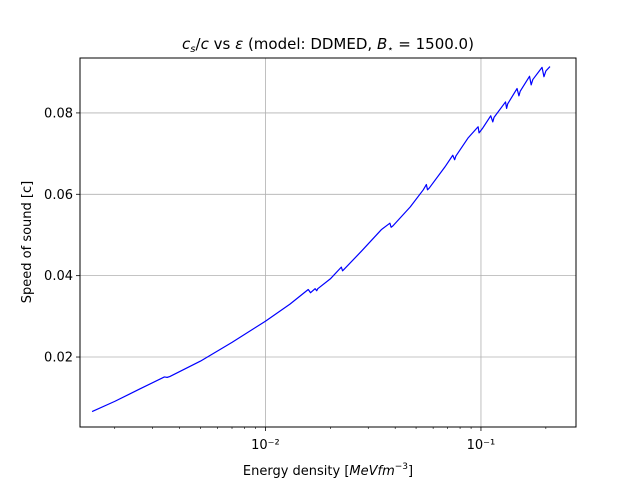 Image resolution: width=640 pixels, height=480 pixels. Describe the element at coordinates (265, 445) in the screenshot. I see `x-tick-label: 10⁻²` at that location.